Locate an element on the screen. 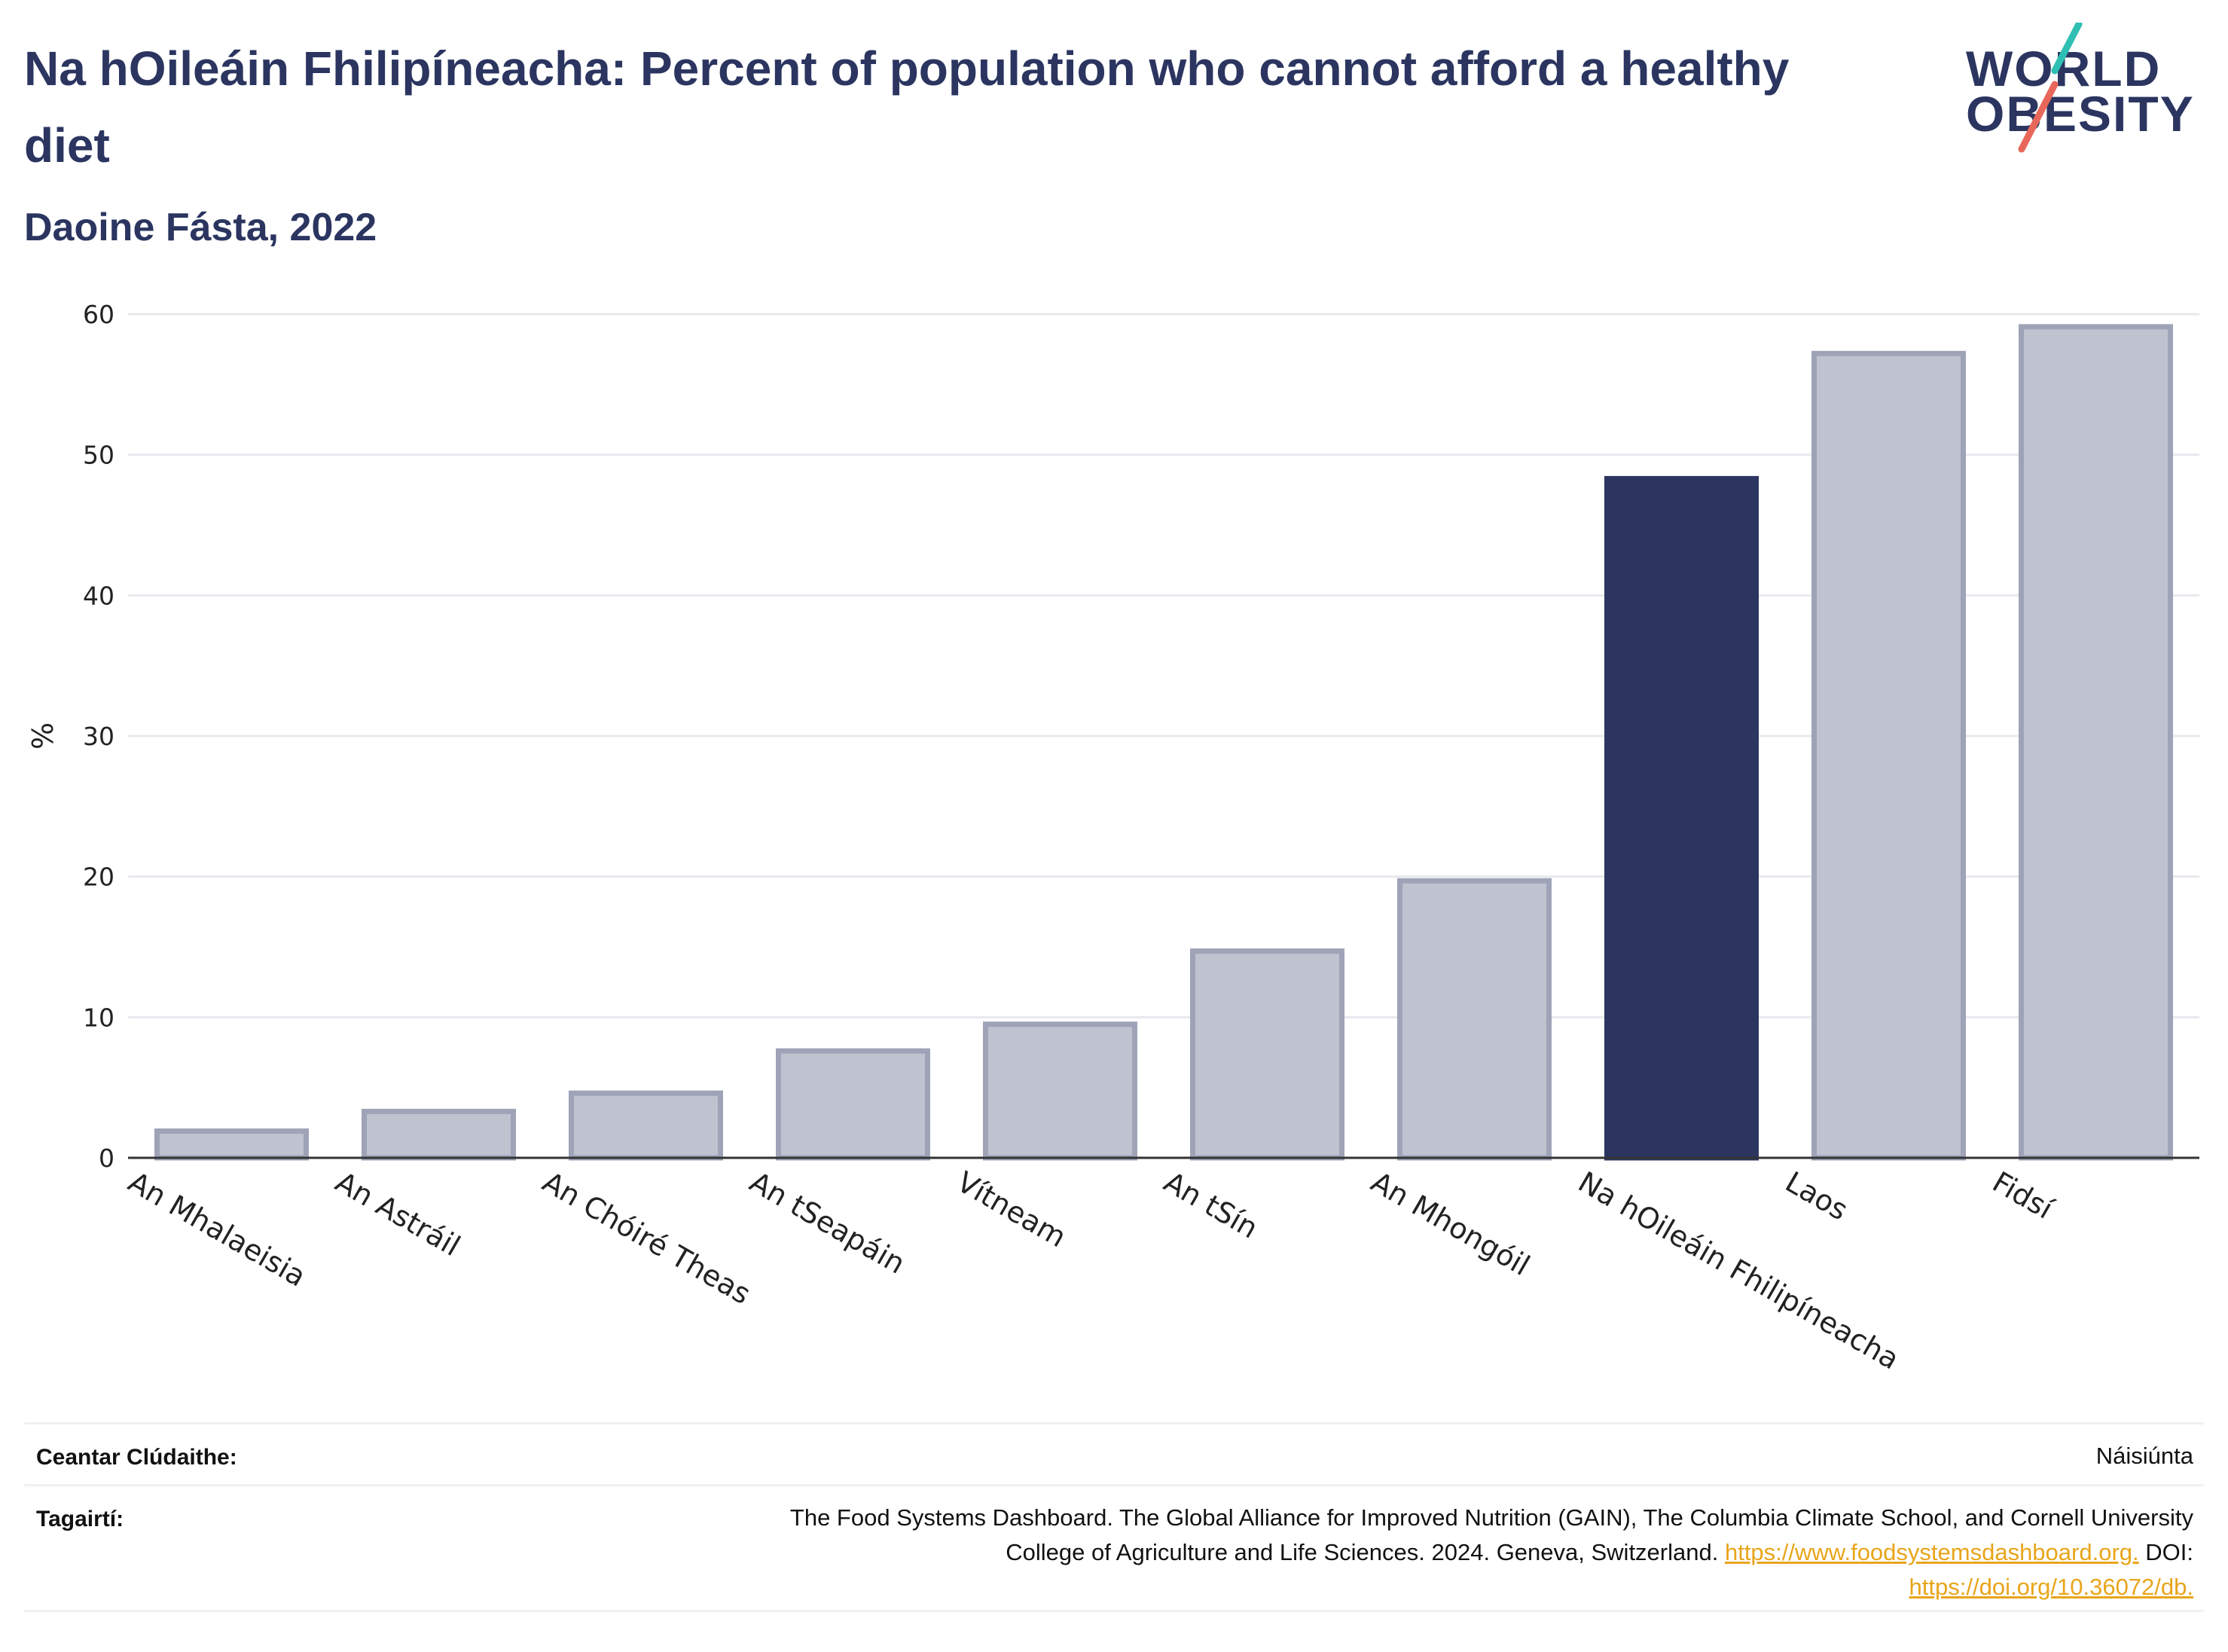 This screenshot has width=2228, height=1652. doi-label: DOI: is located at coordinates (2169, 1552).